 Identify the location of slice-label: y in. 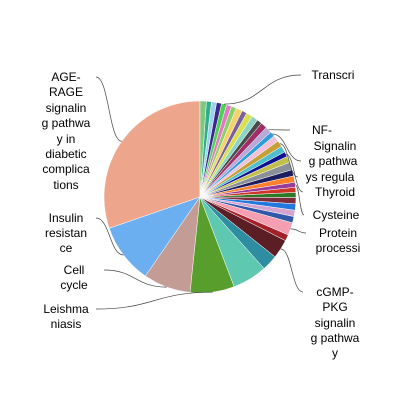
(66, 139).